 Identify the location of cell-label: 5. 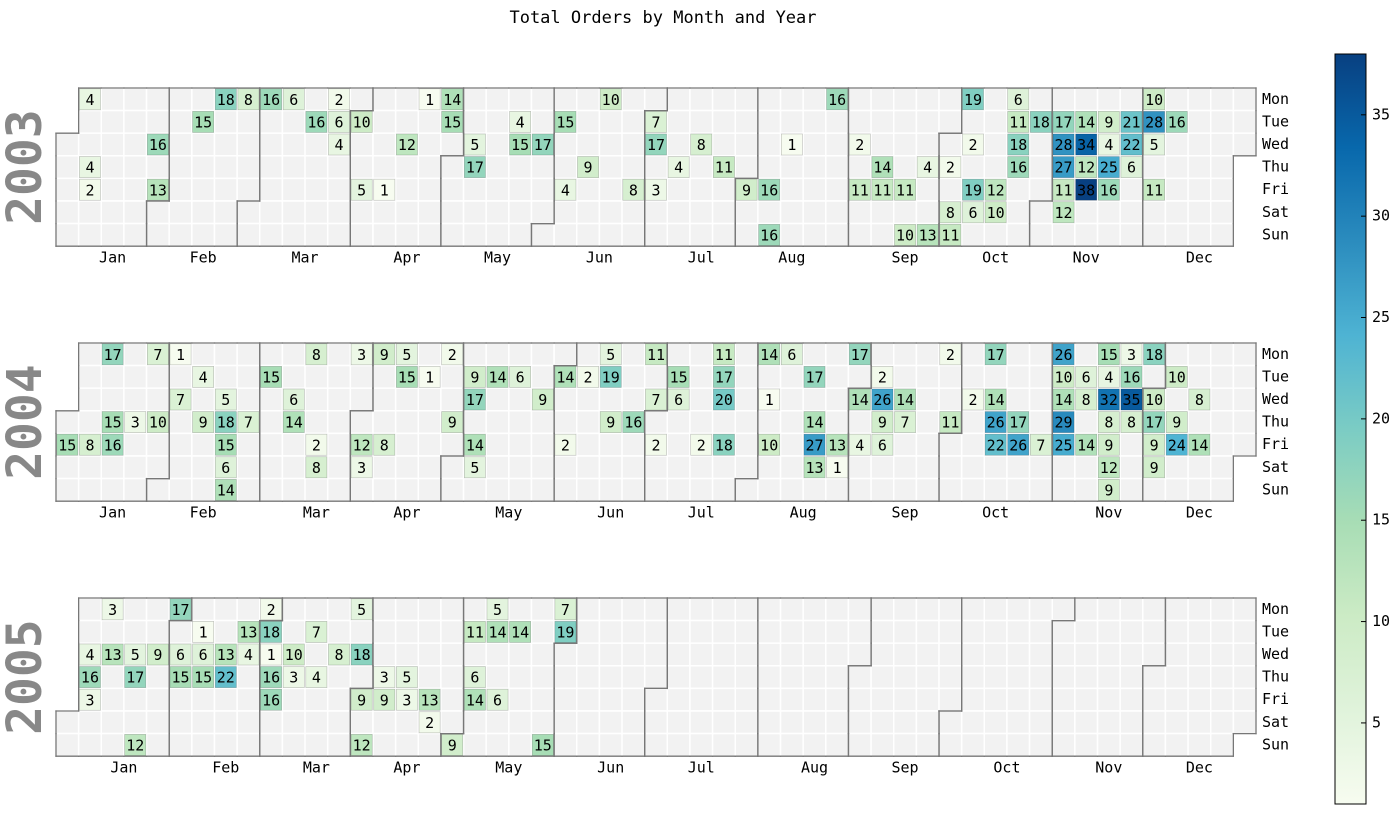
(361, 190).